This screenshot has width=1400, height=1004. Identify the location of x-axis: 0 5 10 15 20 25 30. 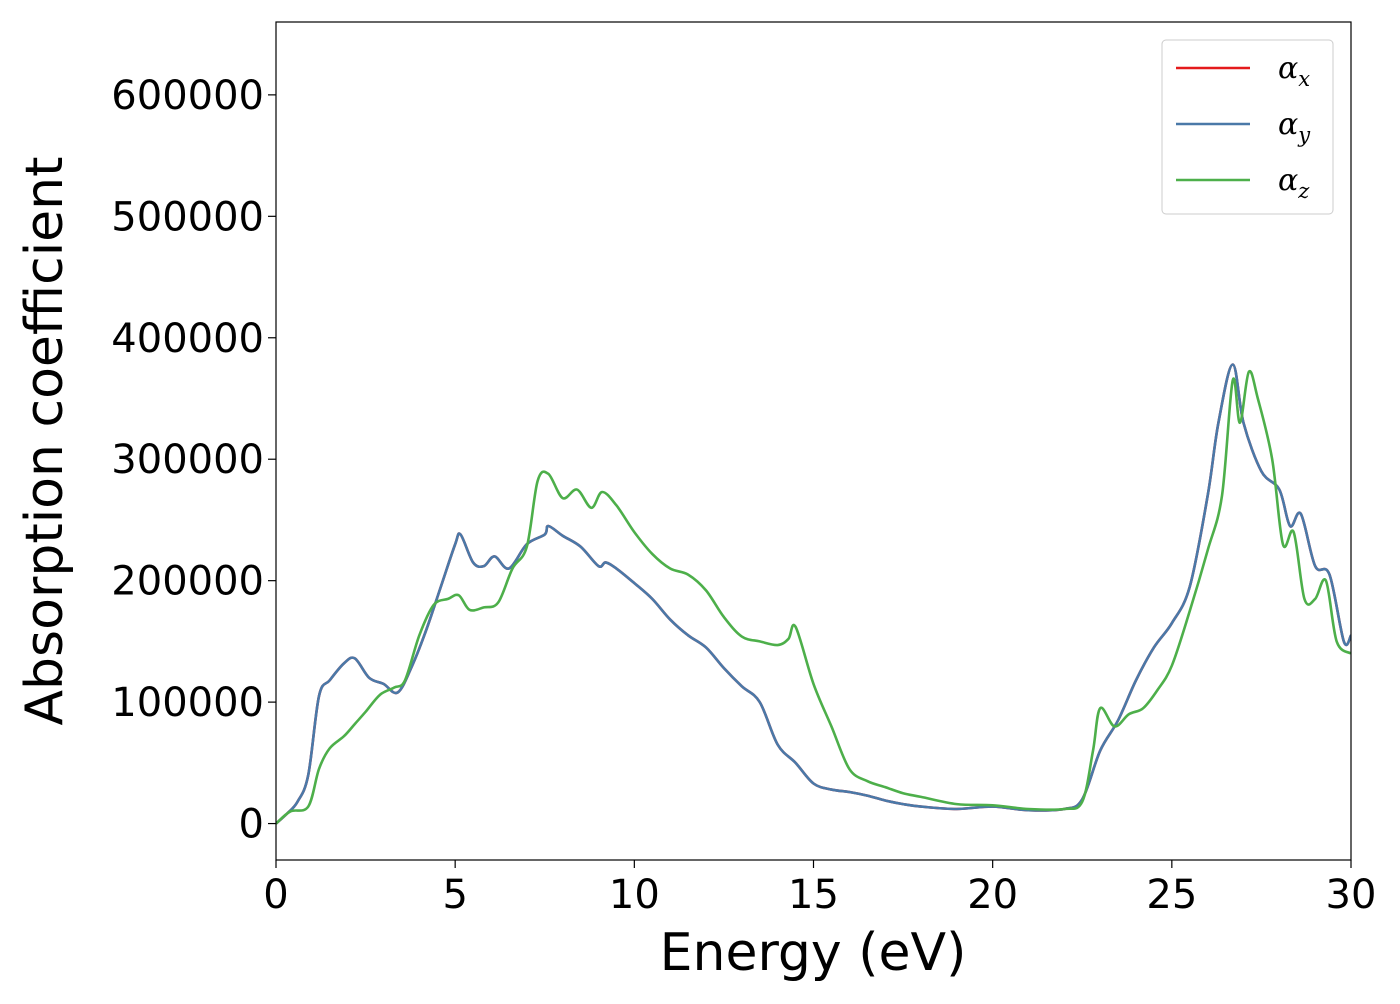
(819, 889).